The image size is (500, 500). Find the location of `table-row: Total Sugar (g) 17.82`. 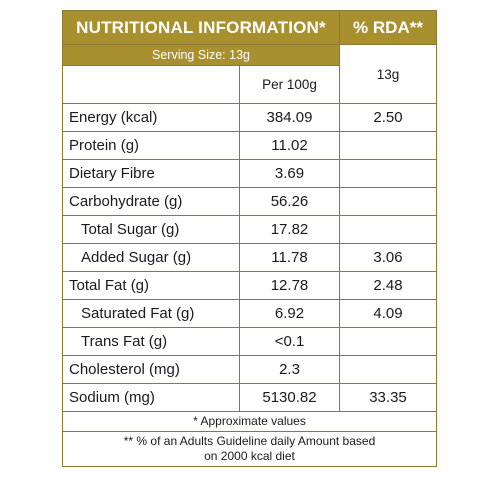

table-row: Total Sugar (g) 17.82 is located at coordinates (249, 229).